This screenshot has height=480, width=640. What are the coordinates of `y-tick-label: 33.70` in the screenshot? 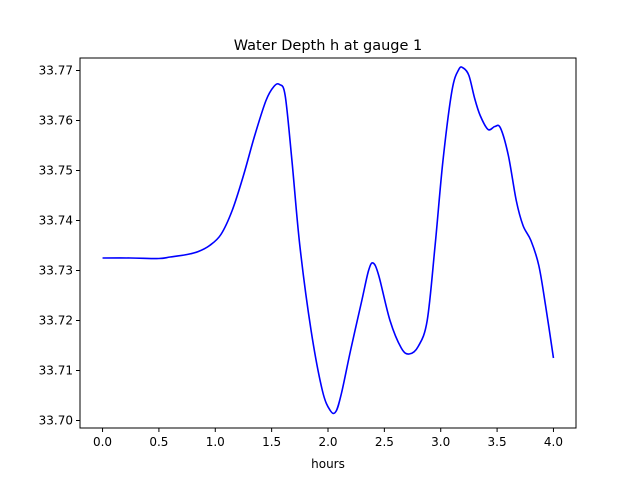 It's located at (56, 421).